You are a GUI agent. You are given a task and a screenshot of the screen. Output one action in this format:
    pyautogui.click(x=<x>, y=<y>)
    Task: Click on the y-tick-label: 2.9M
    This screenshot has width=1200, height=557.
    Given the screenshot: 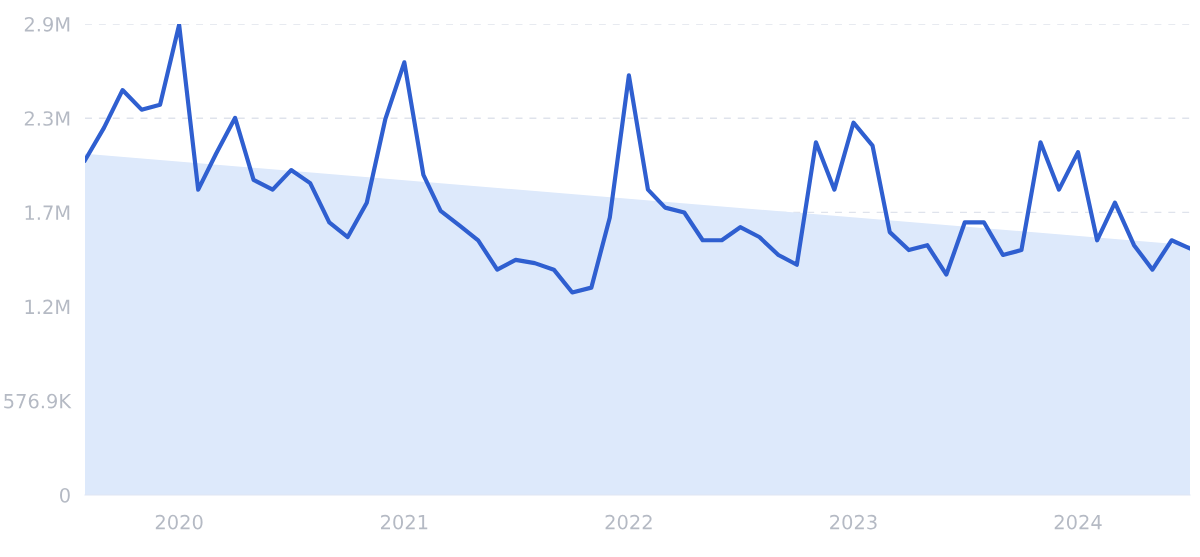 What is the action you would take?
    pyautogui.click(x=47, y=24)
    